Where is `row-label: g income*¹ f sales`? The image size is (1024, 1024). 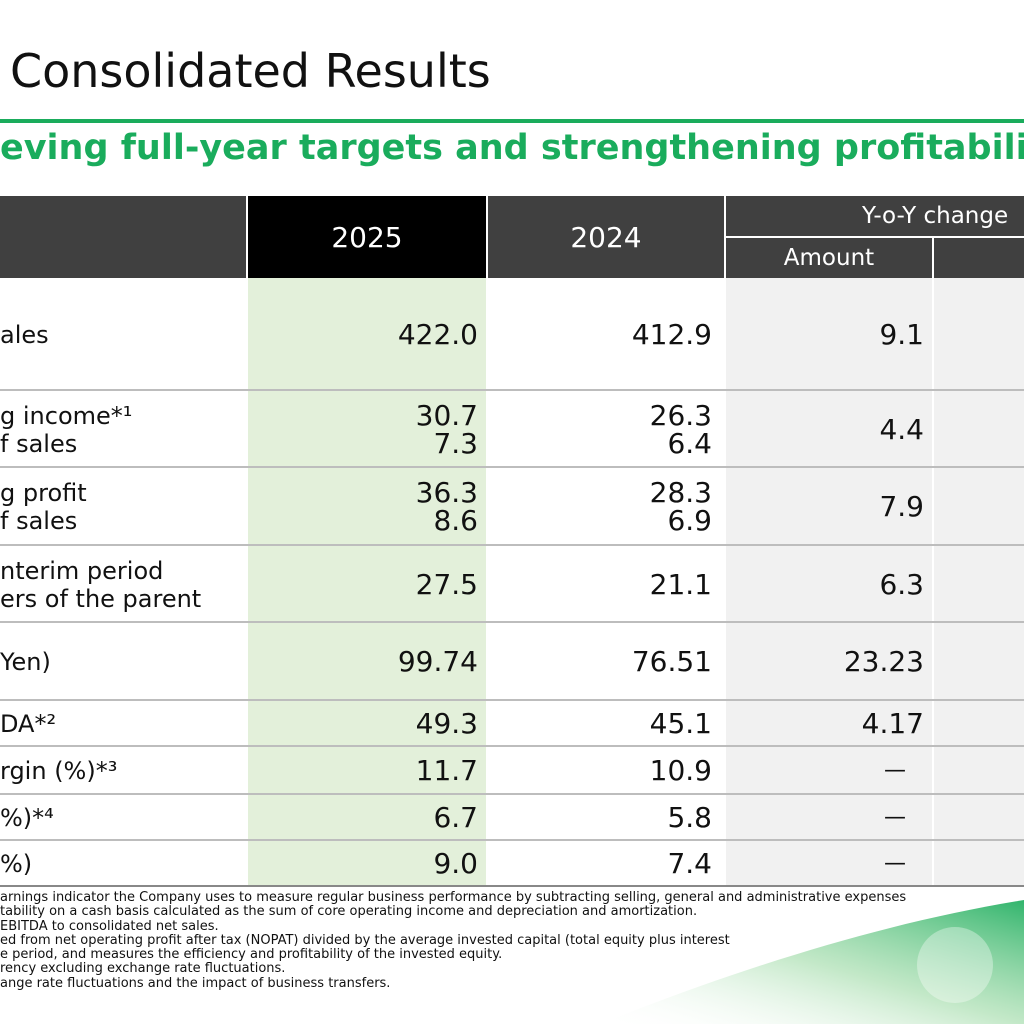
row-label: g income*¹ f sales is located at coordinates (123, 429).